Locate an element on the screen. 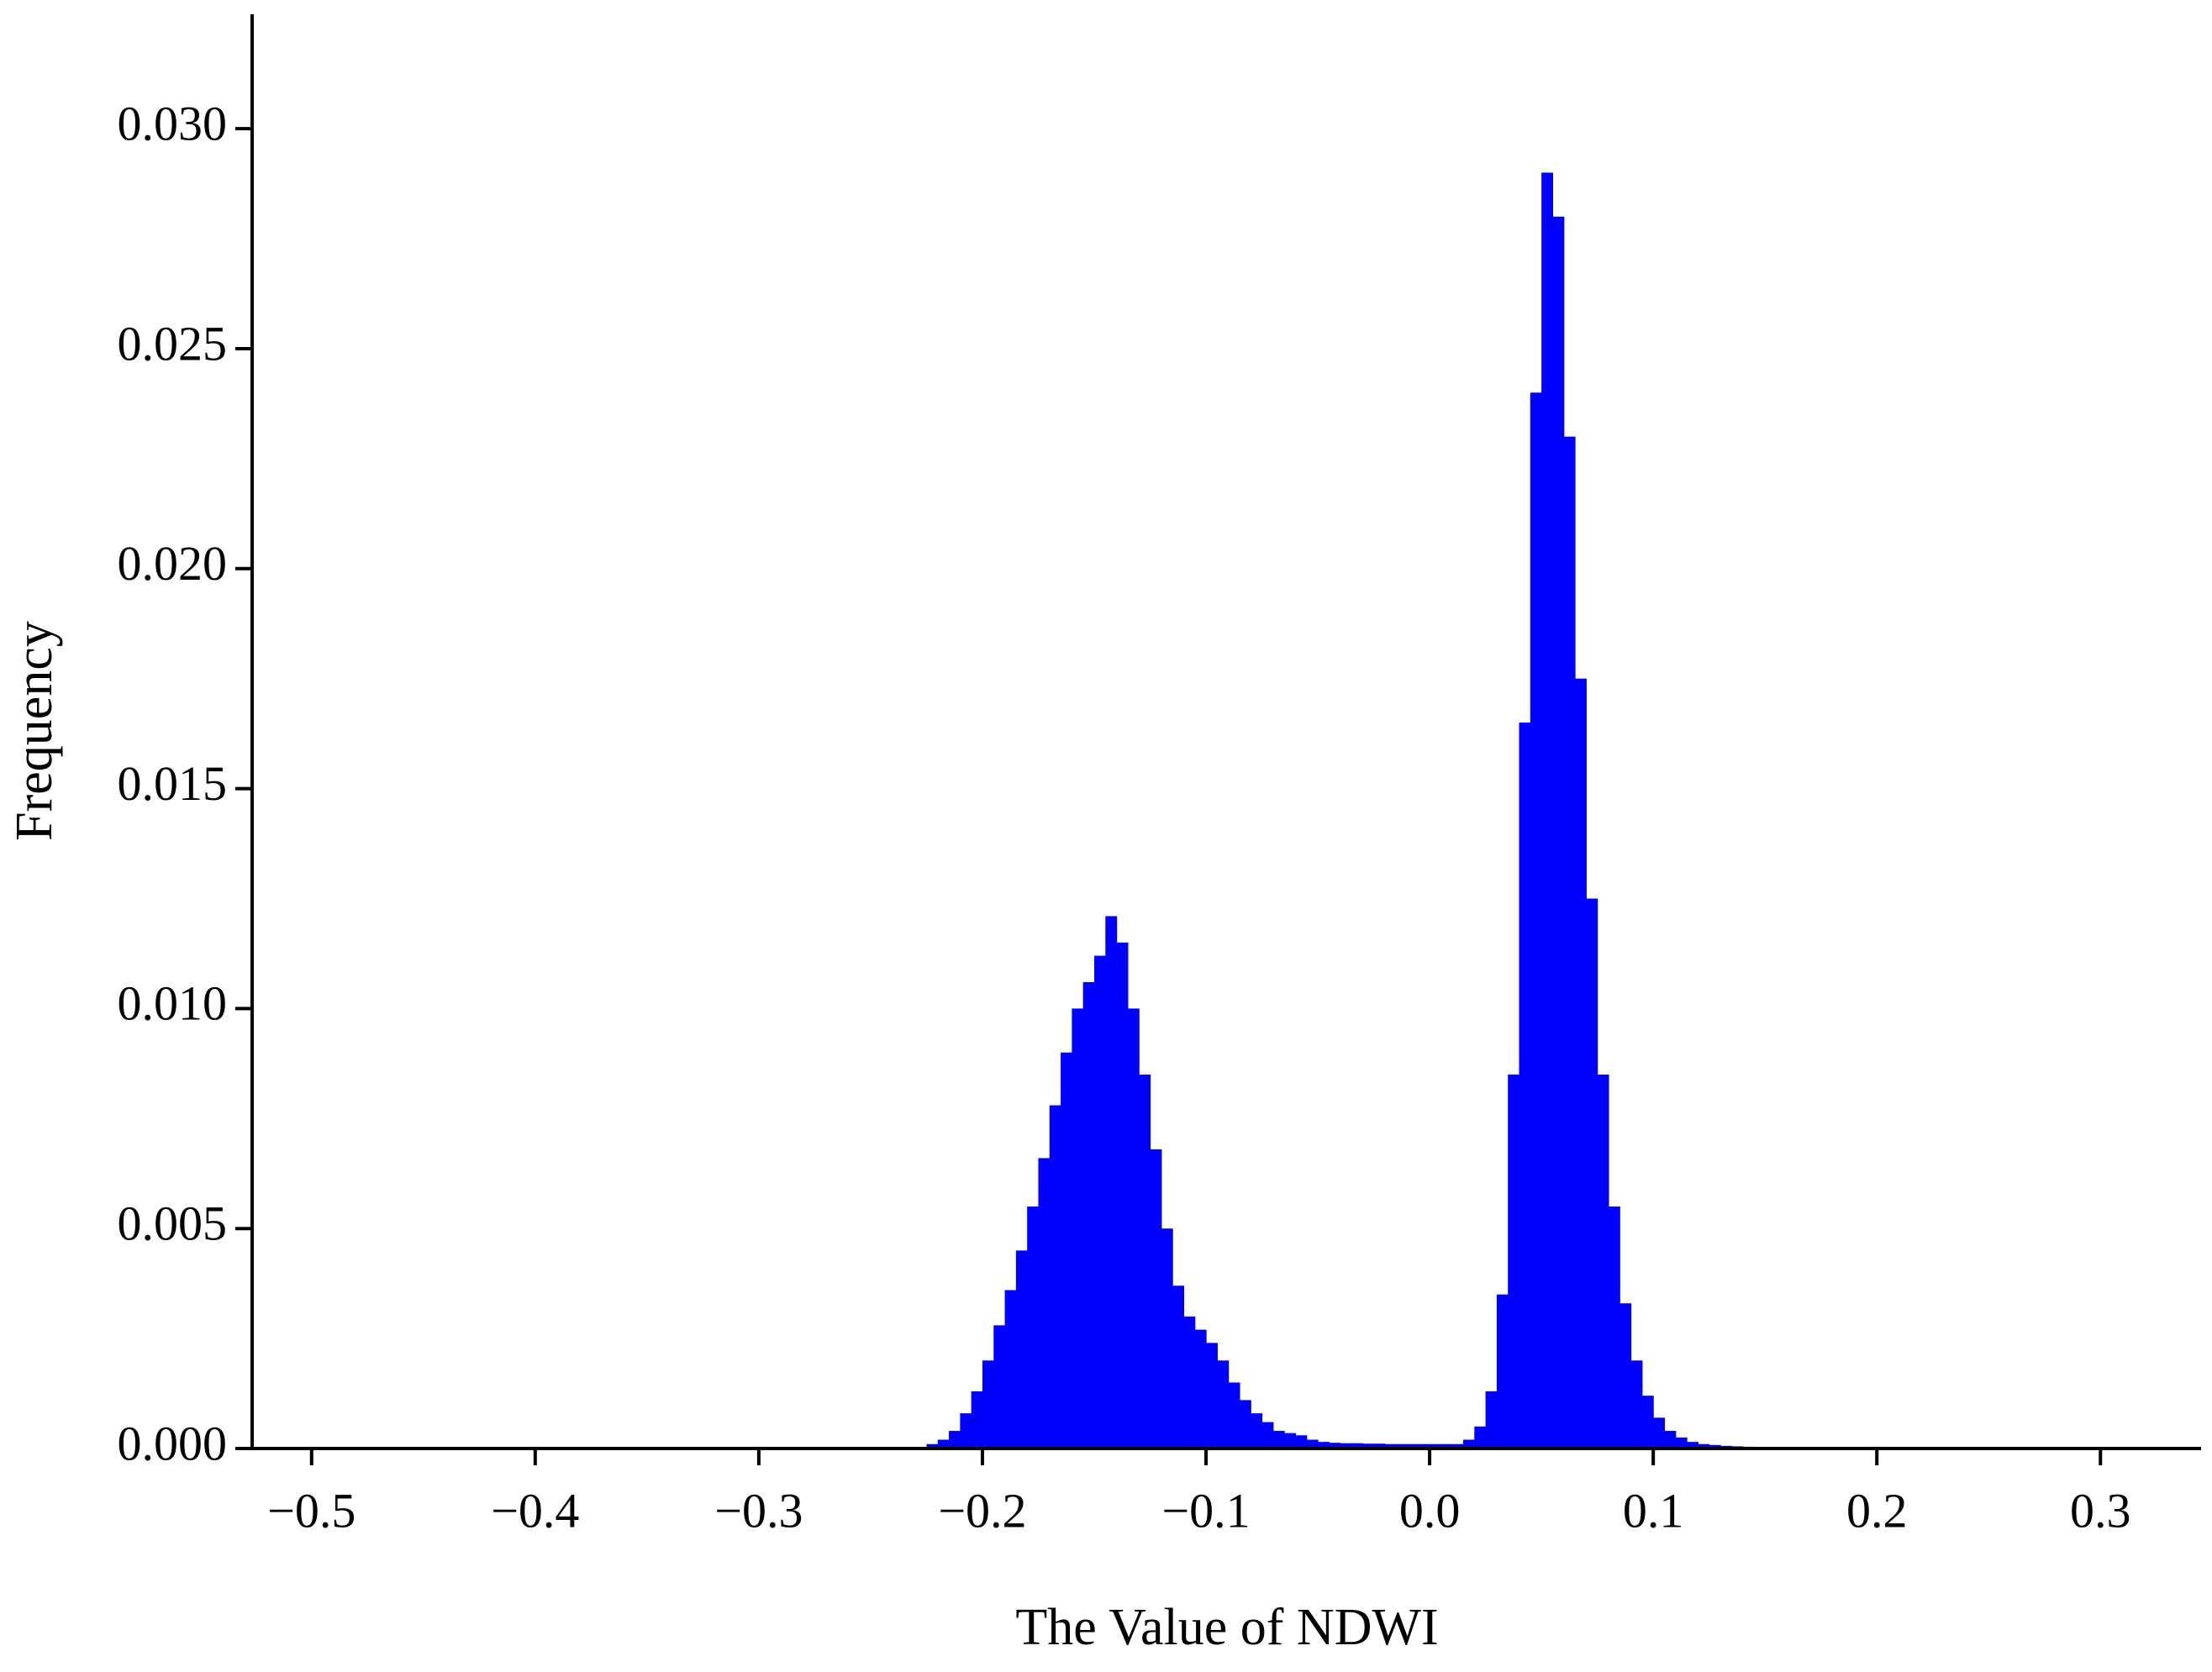 This screenshot has width=2212, height=1672. y-tick-label: 0.005 is located at coordinates (173, 1223).